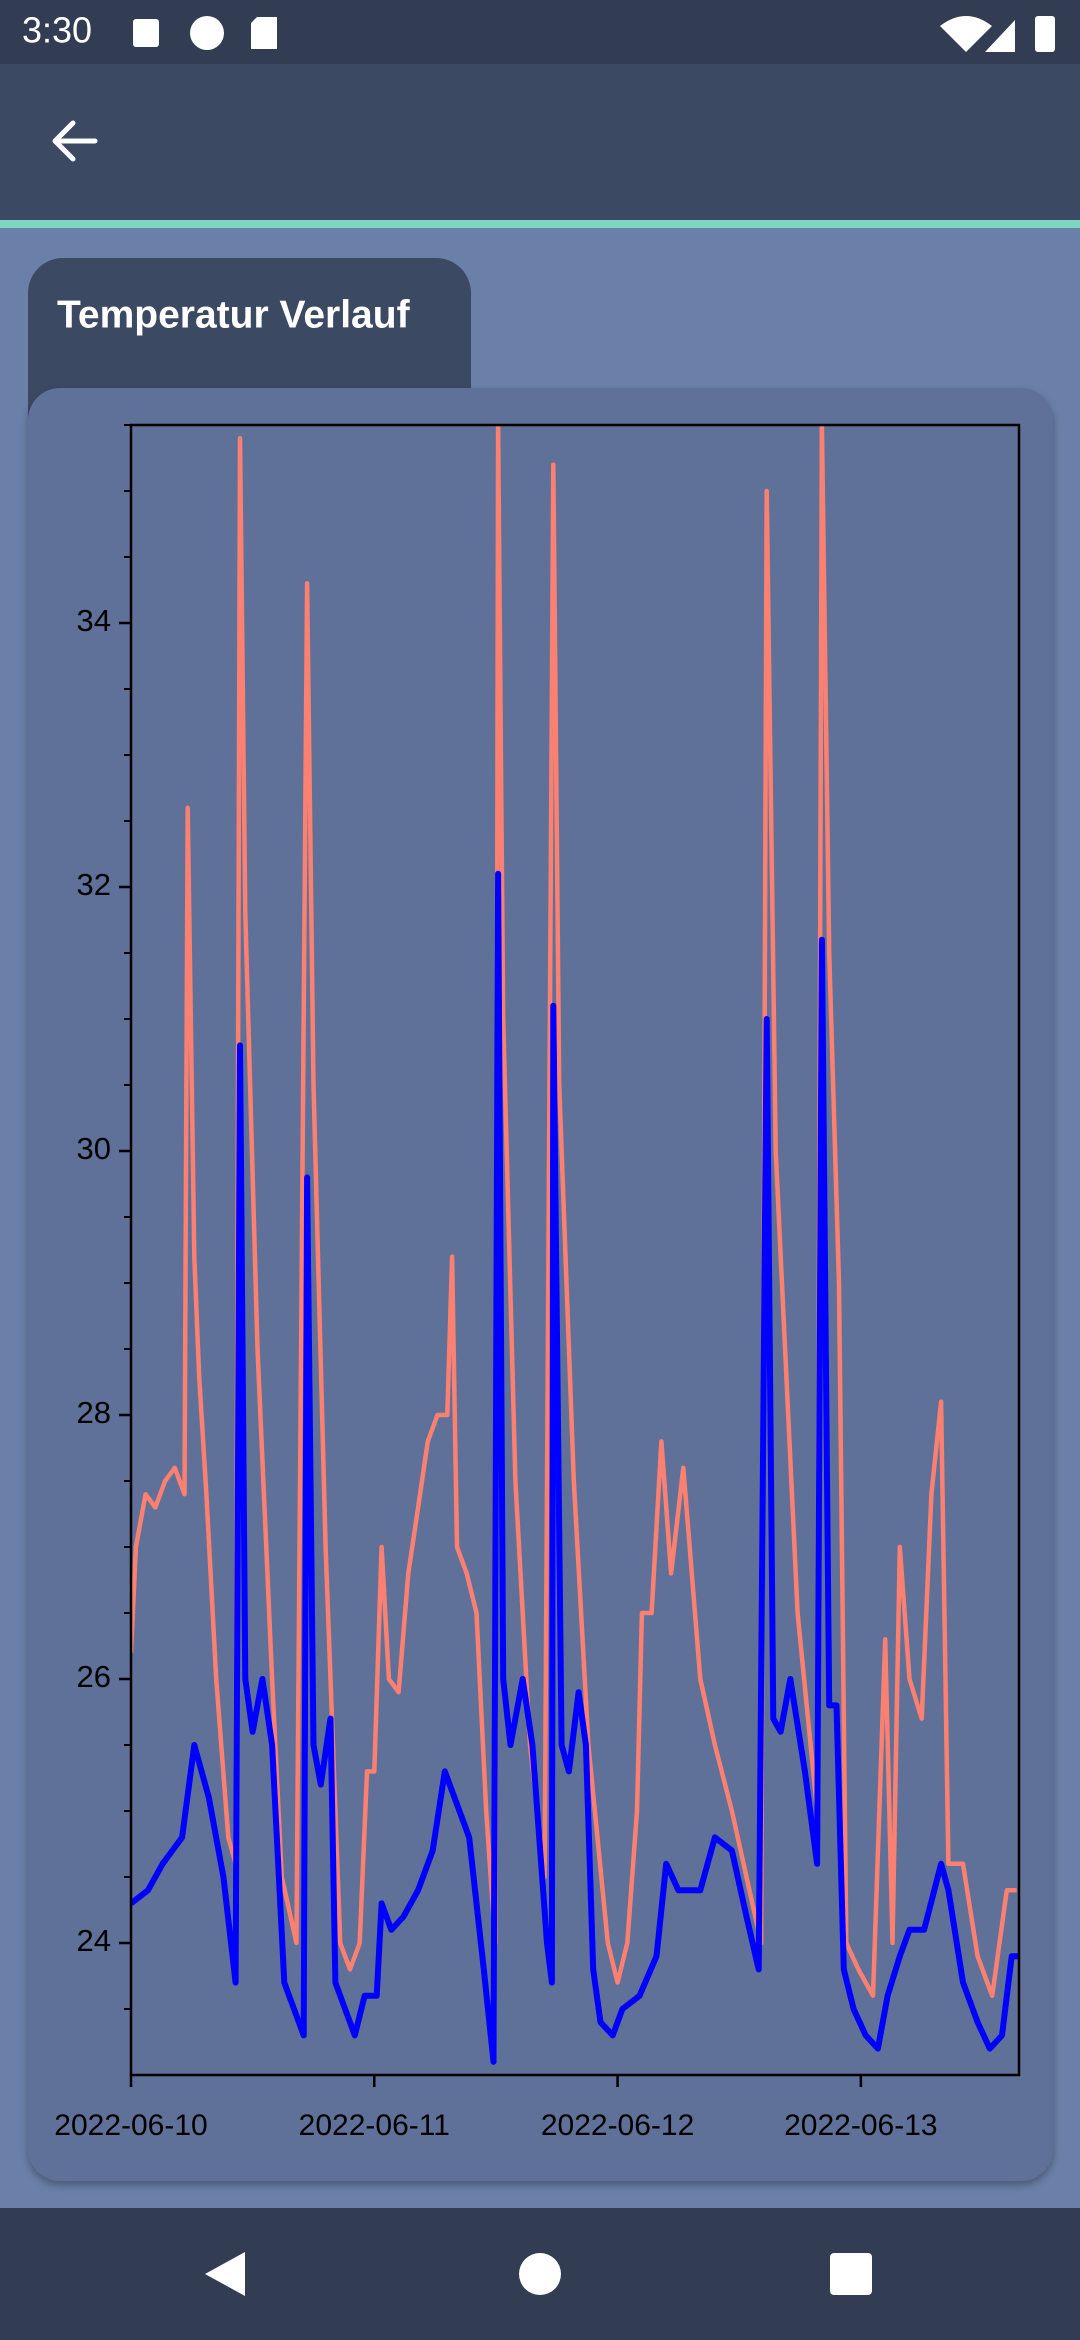 This screenshot has height=2340, width=1080. I want to click on nav-back, so click(225, 2274).